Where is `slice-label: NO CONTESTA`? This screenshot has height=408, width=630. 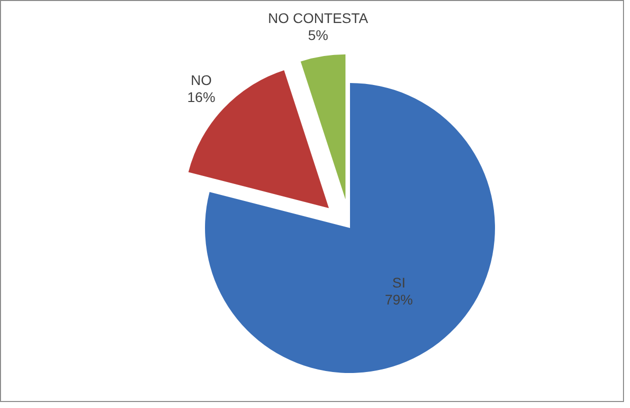 slice-label: NO CONTESTA is located at coordinates (318, 18).